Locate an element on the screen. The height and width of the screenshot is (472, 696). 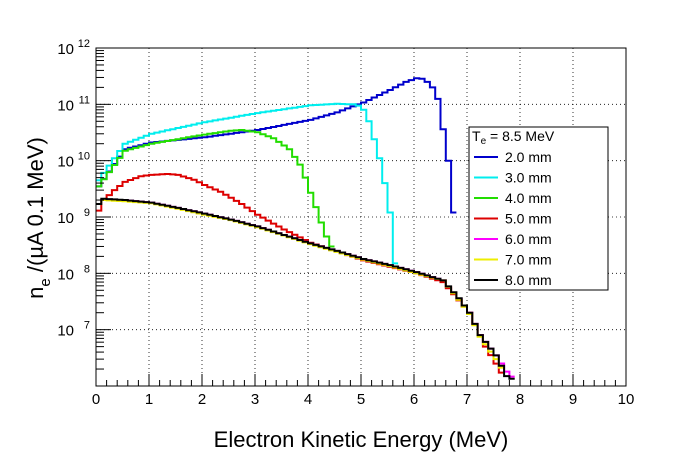
y-tick-labels: 10 7 10 8 10 9 10 10 10 11 10 12 is located at coordinates (73, 189).